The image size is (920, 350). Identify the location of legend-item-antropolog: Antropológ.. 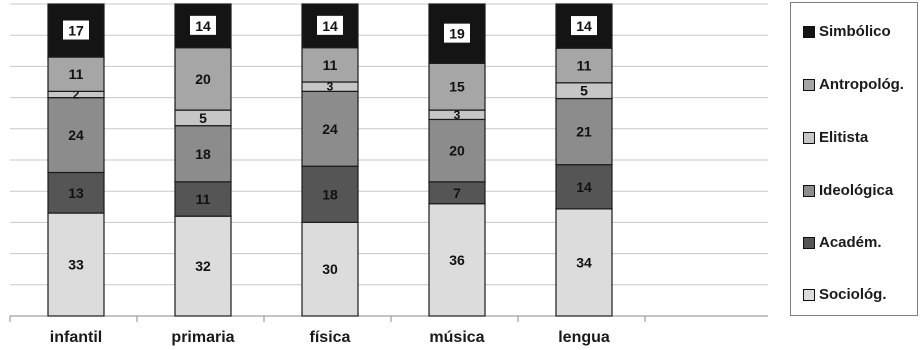
(853, 84).